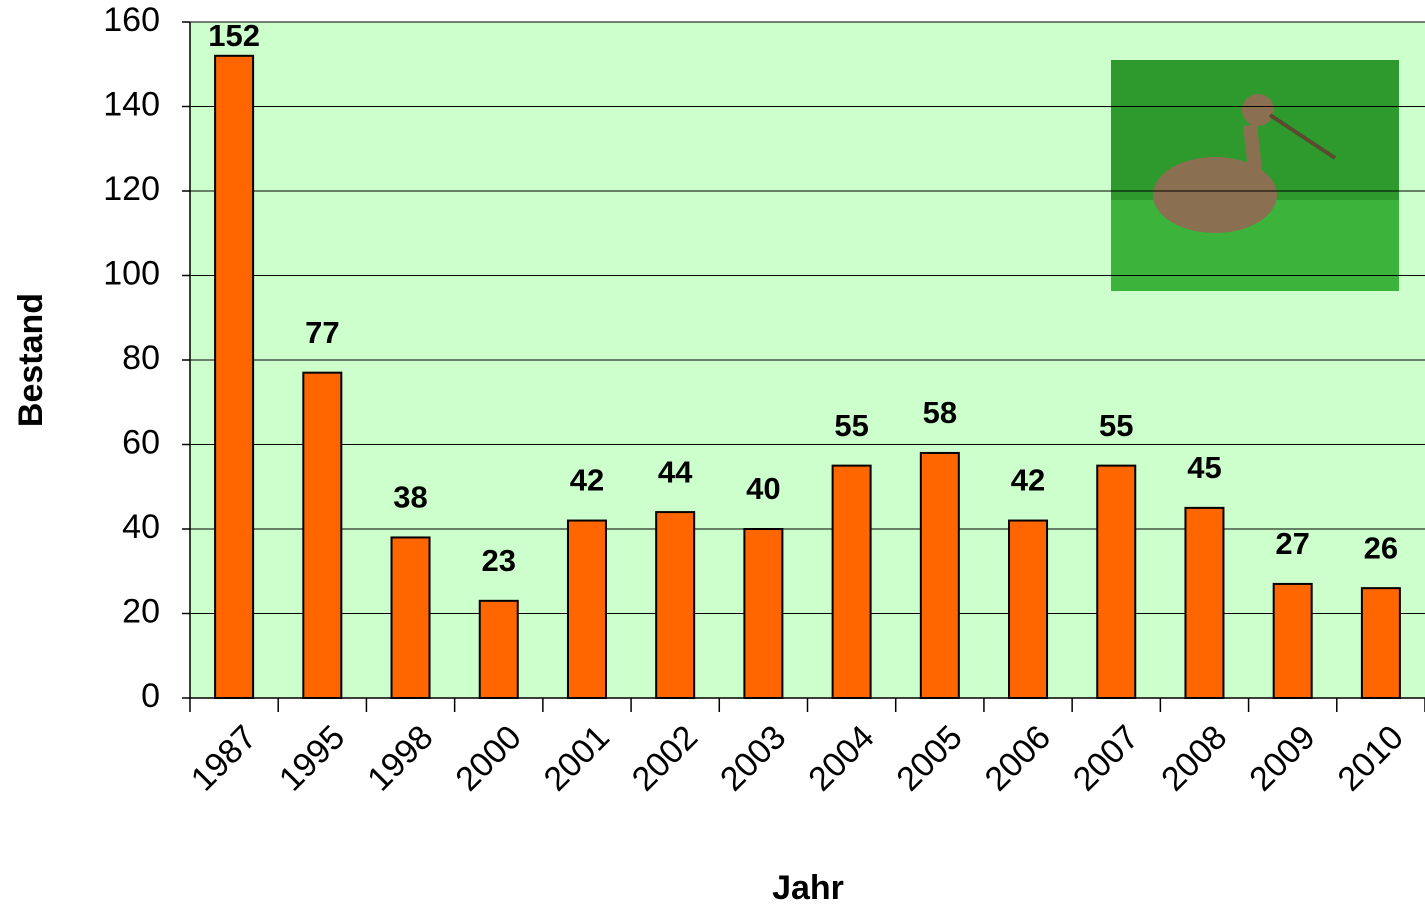  I want to click on value-label: 152, so click(234, 35).